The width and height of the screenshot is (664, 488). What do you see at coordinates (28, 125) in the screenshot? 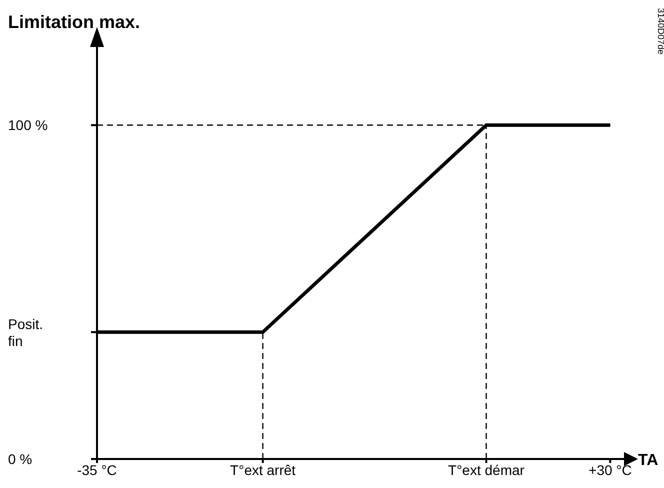
I see `y-tick-label: 100 %` at bounding box center [28, 125].